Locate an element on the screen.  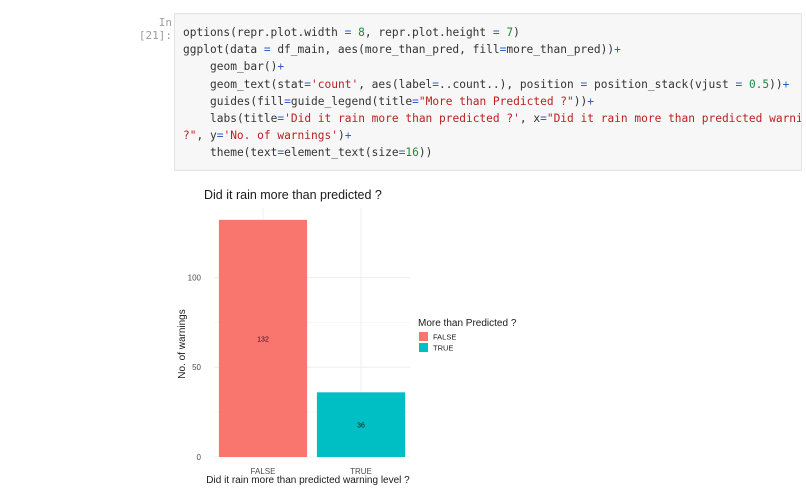
chart-title: Did it rain more than predicted ? is located at coordinates (293, 195).